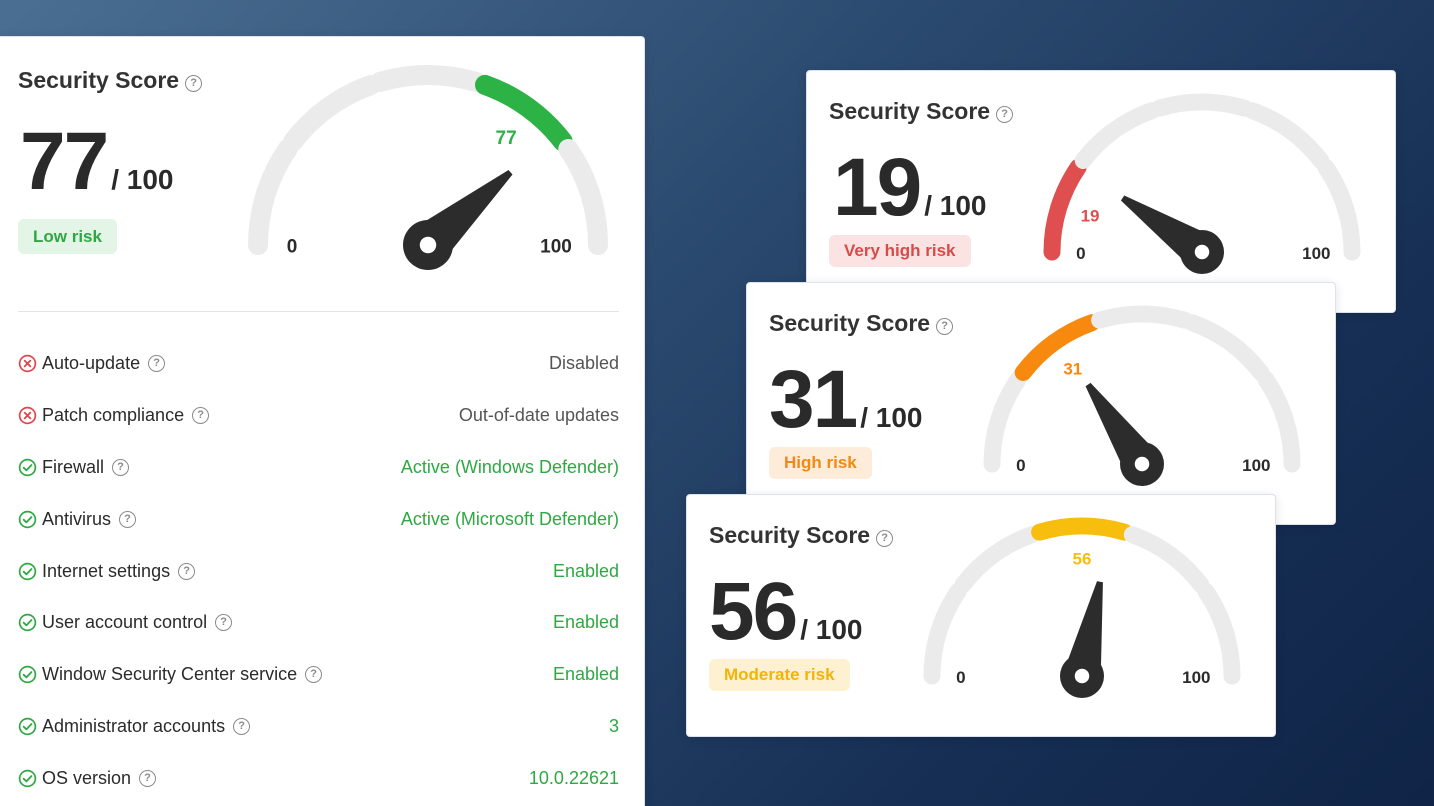  I want to click on checklist-row-label: Administrator accounts, so click(134, 725).